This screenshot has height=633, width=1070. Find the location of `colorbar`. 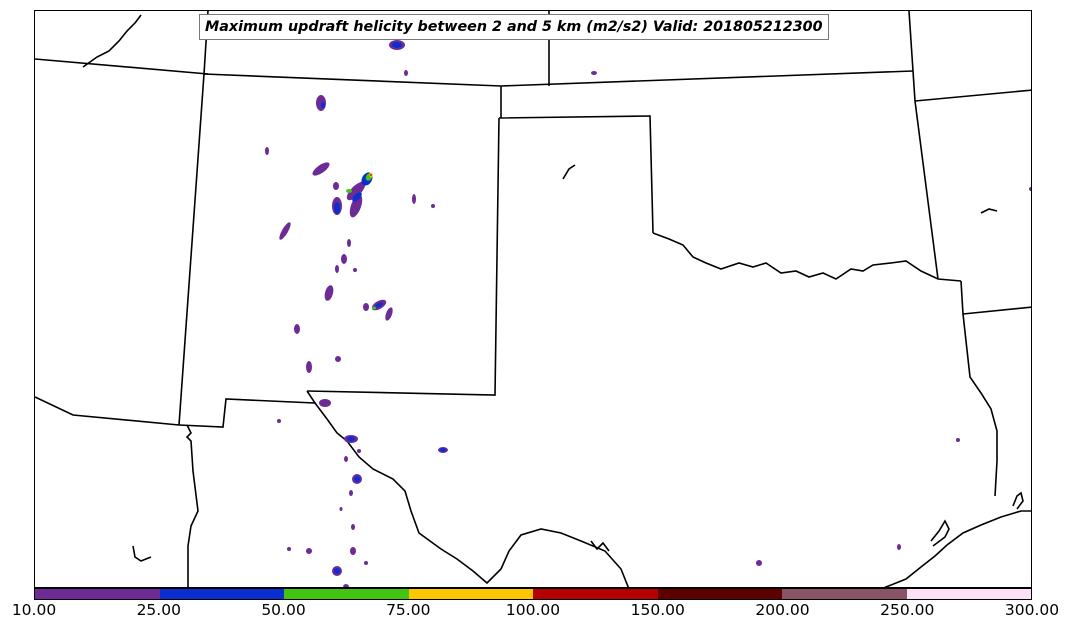

colorbar is located at coordinates (533, 594).